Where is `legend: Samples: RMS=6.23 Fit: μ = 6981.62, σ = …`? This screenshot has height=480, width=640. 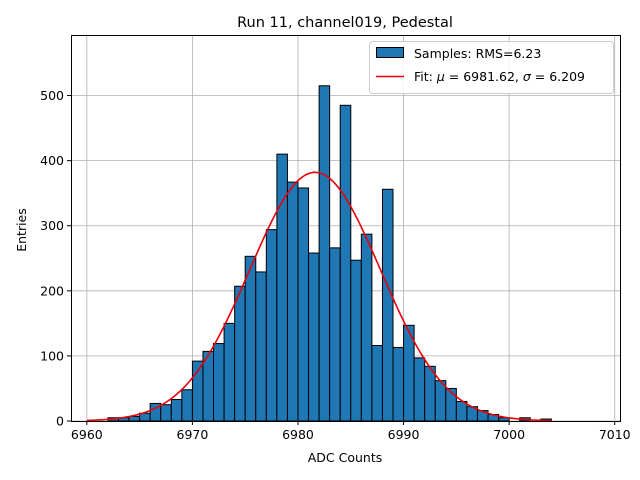 legend: Samples: RMS=6.23 Fit: μ = 6981.62, σ = … is located at coordinates (491, 67).